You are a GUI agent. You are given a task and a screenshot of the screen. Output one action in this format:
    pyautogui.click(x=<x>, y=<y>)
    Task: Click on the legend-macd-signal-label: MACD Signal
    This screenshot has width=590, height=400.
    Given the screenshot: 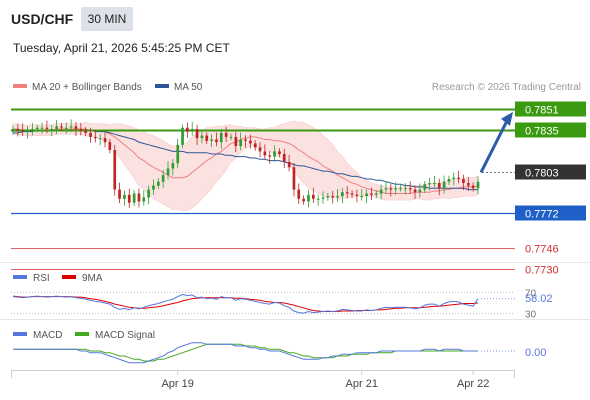 What is the action you would take?
    pyautogui.click(x=125, y=335)
    